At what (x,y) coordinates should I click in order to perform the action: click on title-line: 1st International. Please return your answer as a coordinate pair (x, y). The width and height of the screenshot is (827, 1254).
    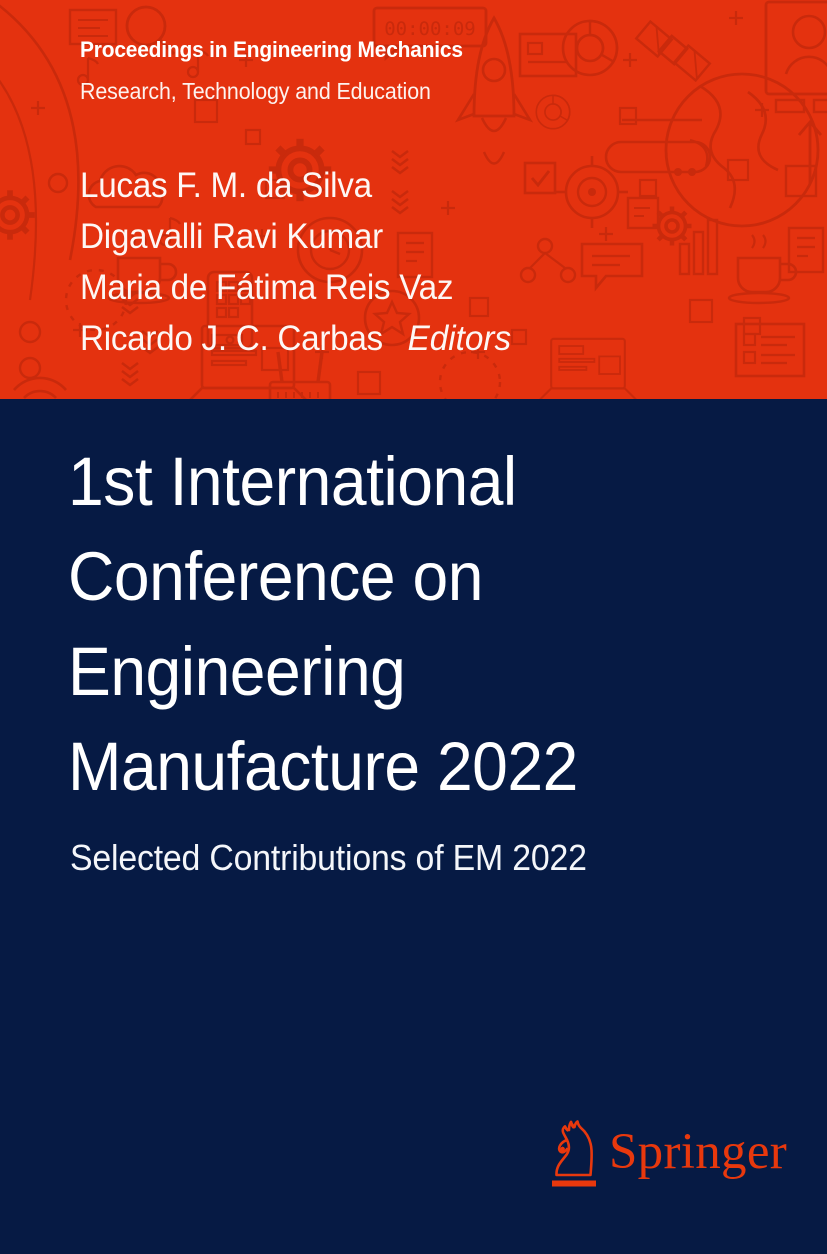
    Looking at the image, I should click on (292, 481).